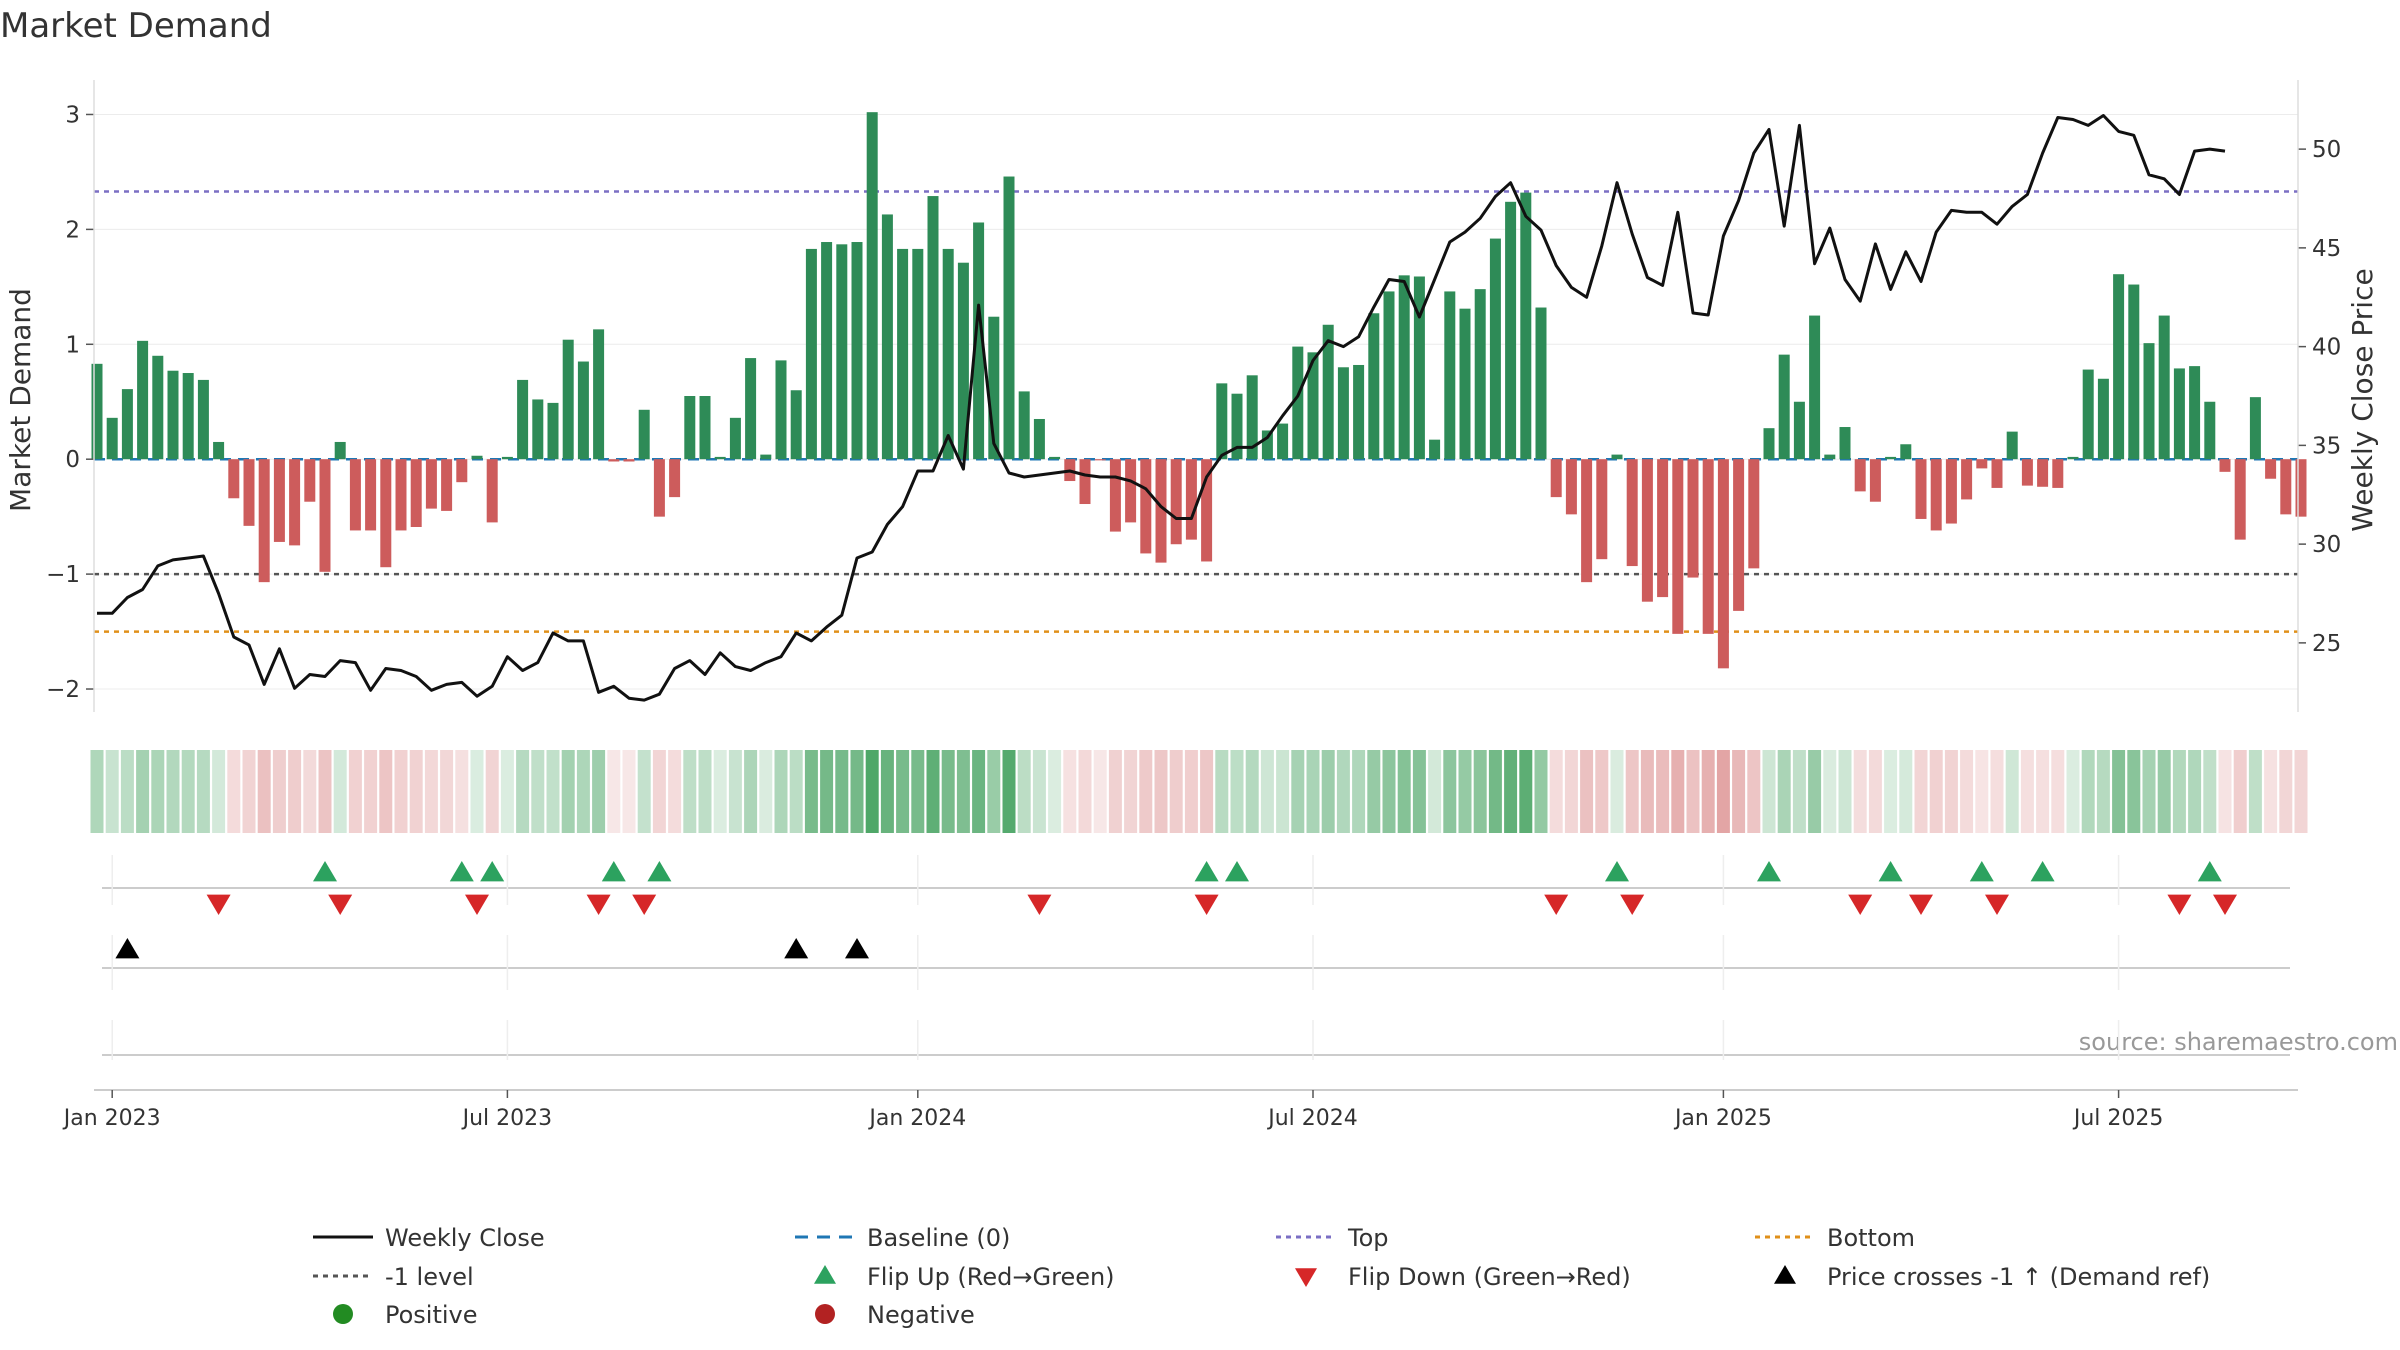 This screenshot has height=1350, width=2400. I want to click on legend-item: Price crosses -1 ↑ (Demand ref), so click(1992, 1277).